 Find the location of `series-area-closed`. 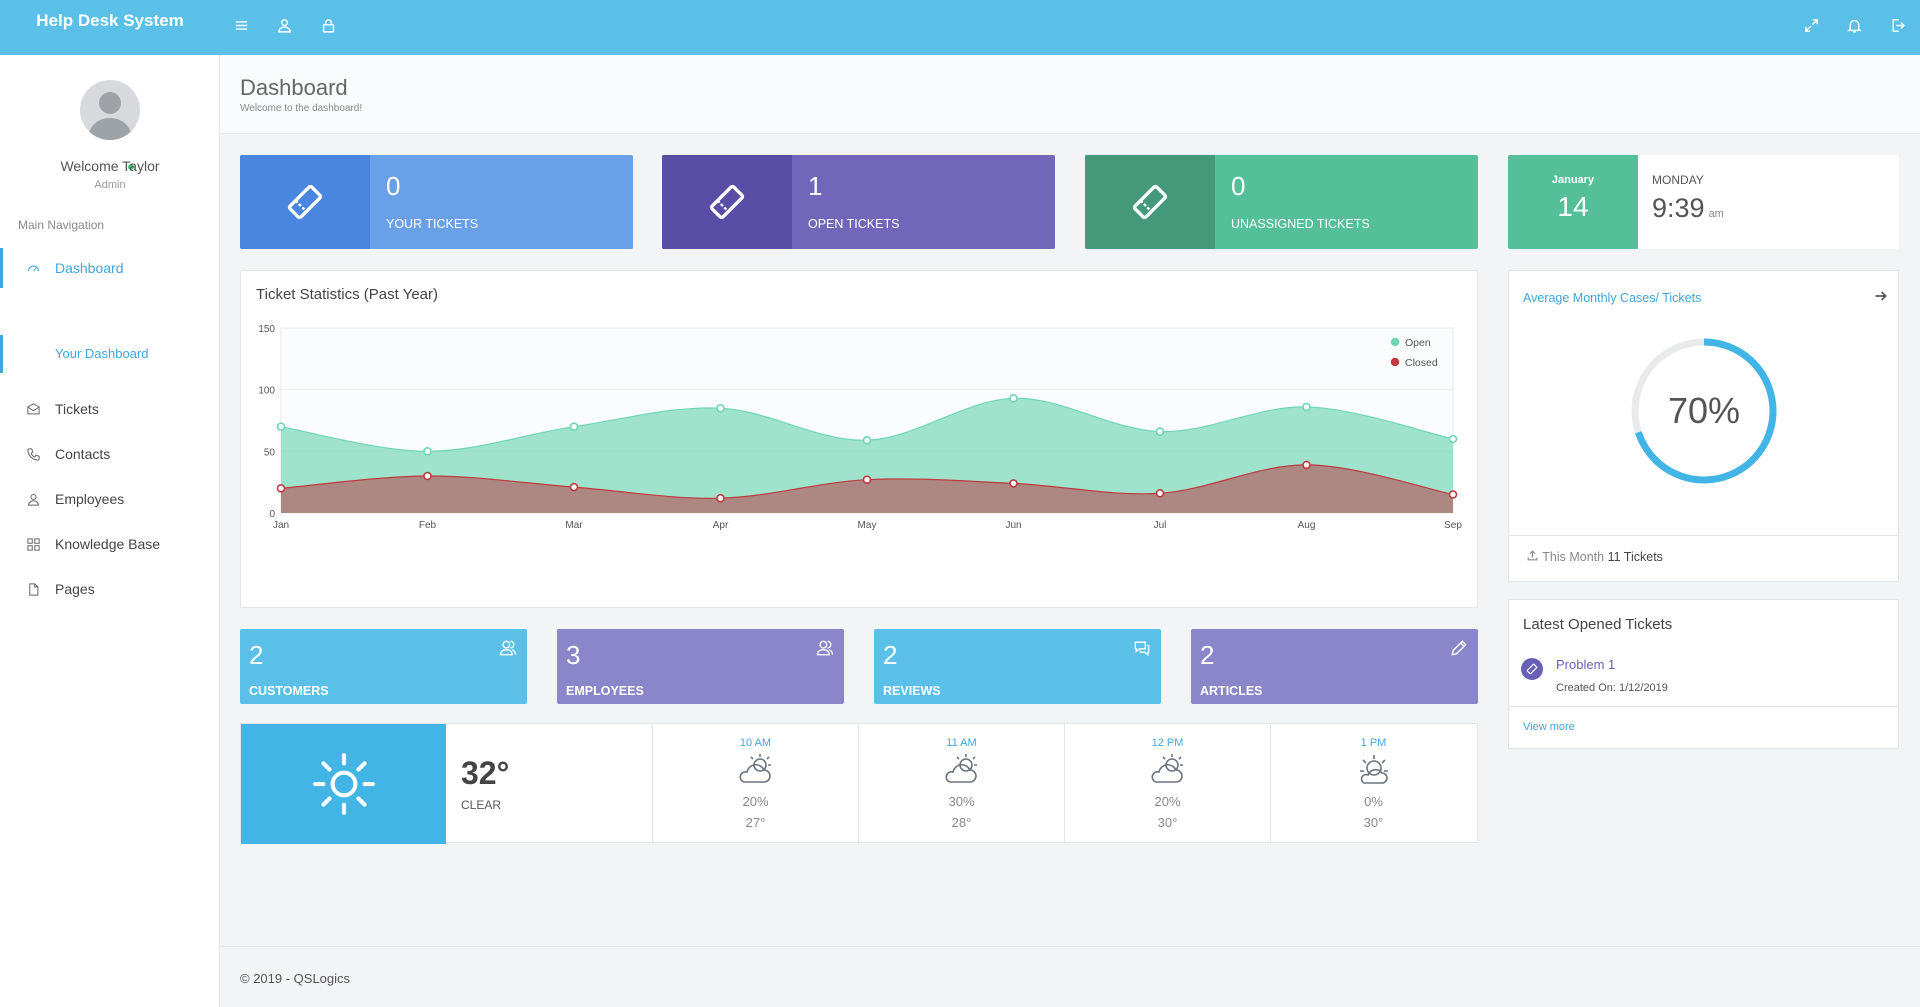

series-area-closed is located at coordinates (867, 488).